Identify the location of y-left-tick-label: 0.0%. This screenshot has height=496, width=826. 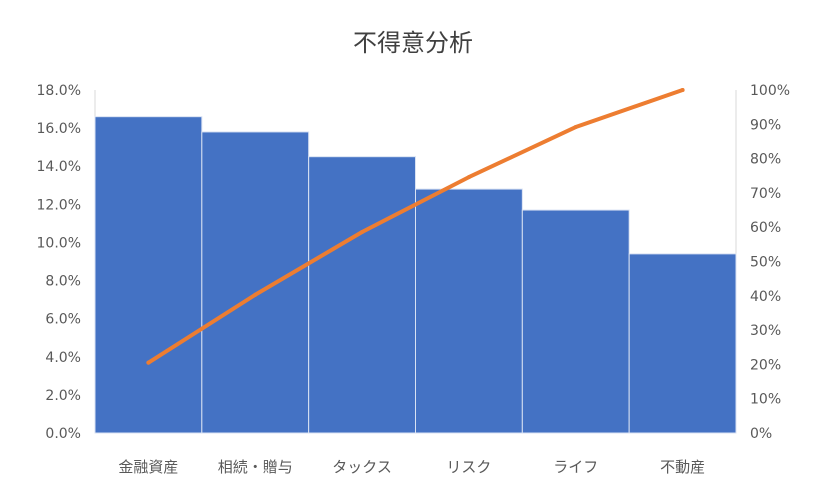
(63, 434).